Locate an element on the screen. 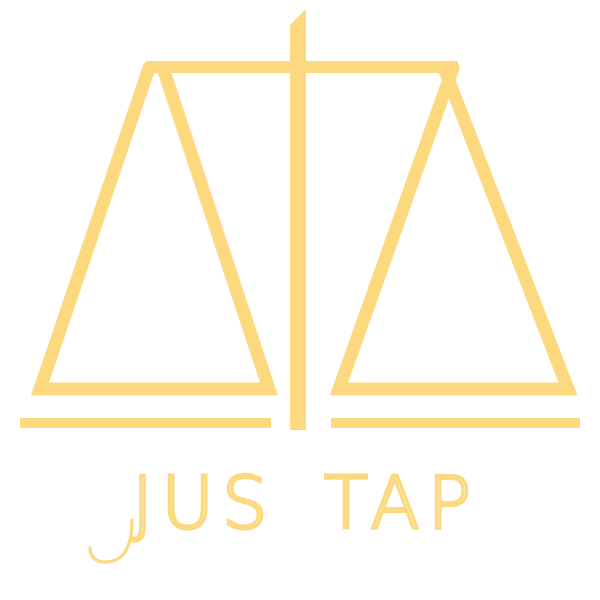 This screenshot has height=600, width=600. tagline: LAWYER MARKETPLACE is located at coordinates (281, 567).